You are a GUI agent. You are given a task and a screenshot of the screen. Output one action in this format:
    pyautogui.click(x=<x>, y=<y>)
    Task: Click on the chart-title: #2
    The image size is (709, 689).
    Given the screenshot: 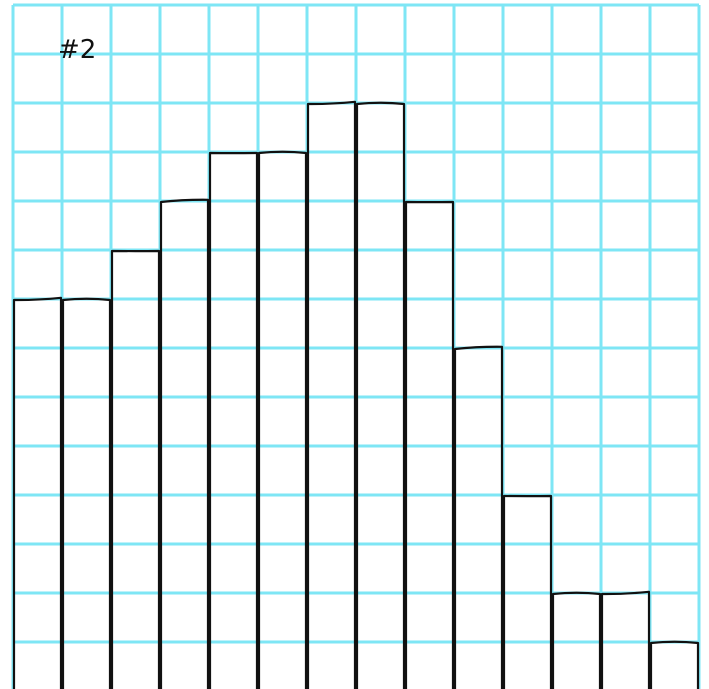 What is the action you would take?
    pyautogui.click(x=77, y=50)
    